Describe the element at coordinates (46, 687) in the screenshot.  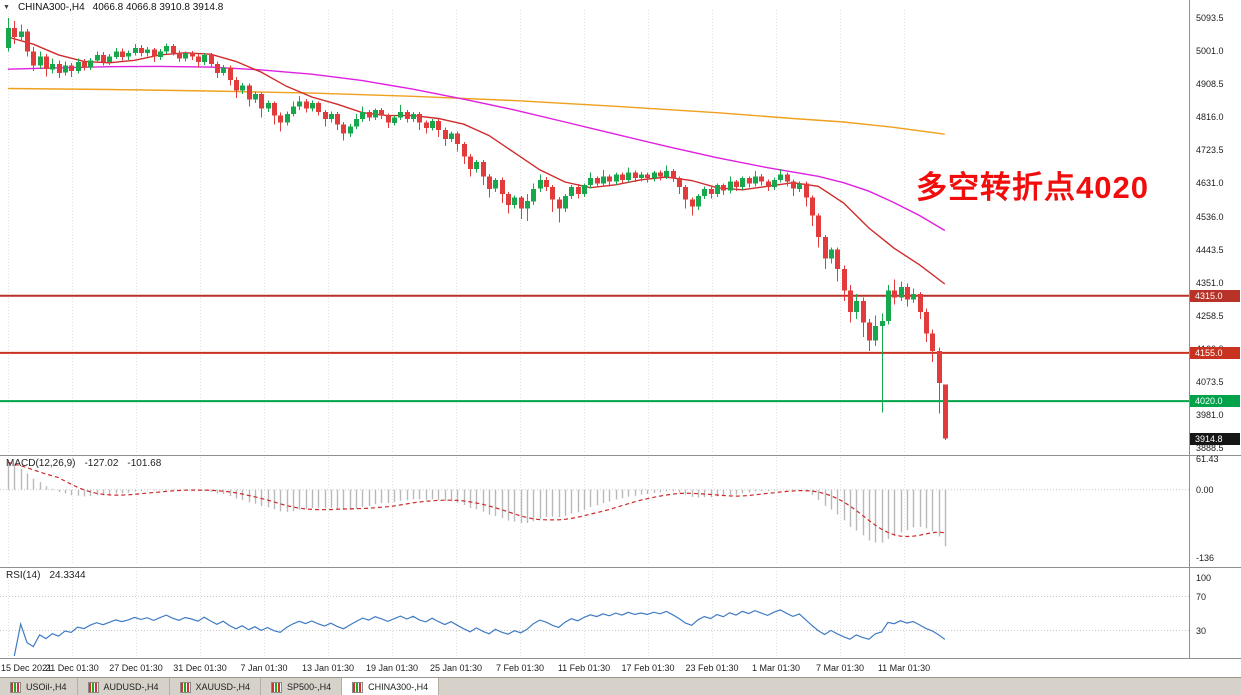
I see `chart-tab-label: USOil-,H4` at that location.